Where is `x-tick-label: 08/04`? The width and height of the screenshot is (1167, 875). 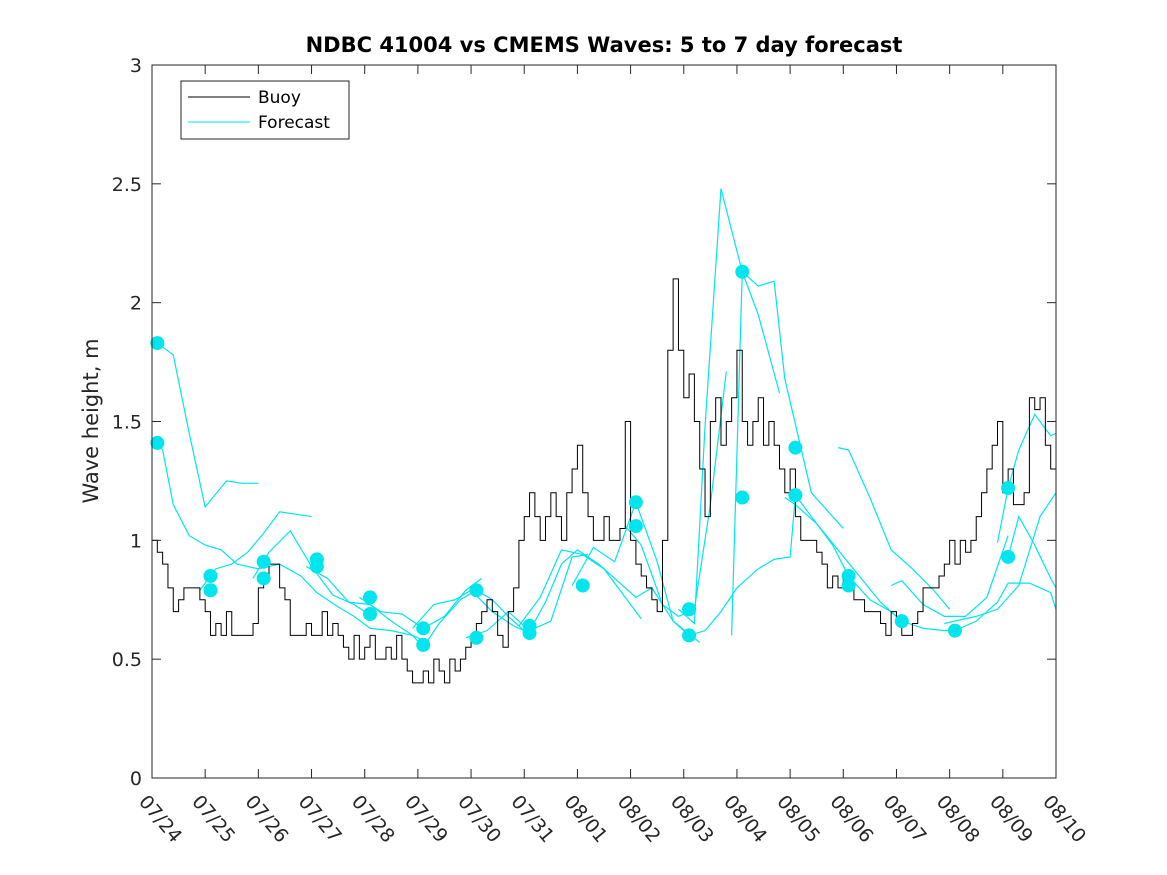 x-tick-label: 08/04 is located at coordinates (745, 819).